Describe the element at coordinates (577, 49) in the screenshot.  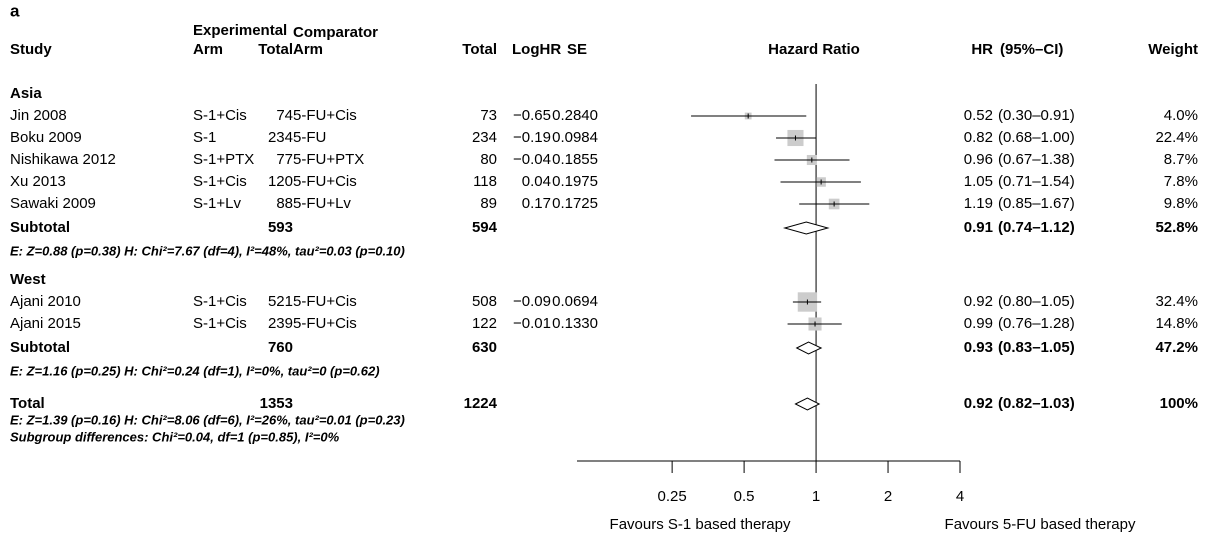
I see `header: SE` at that location.